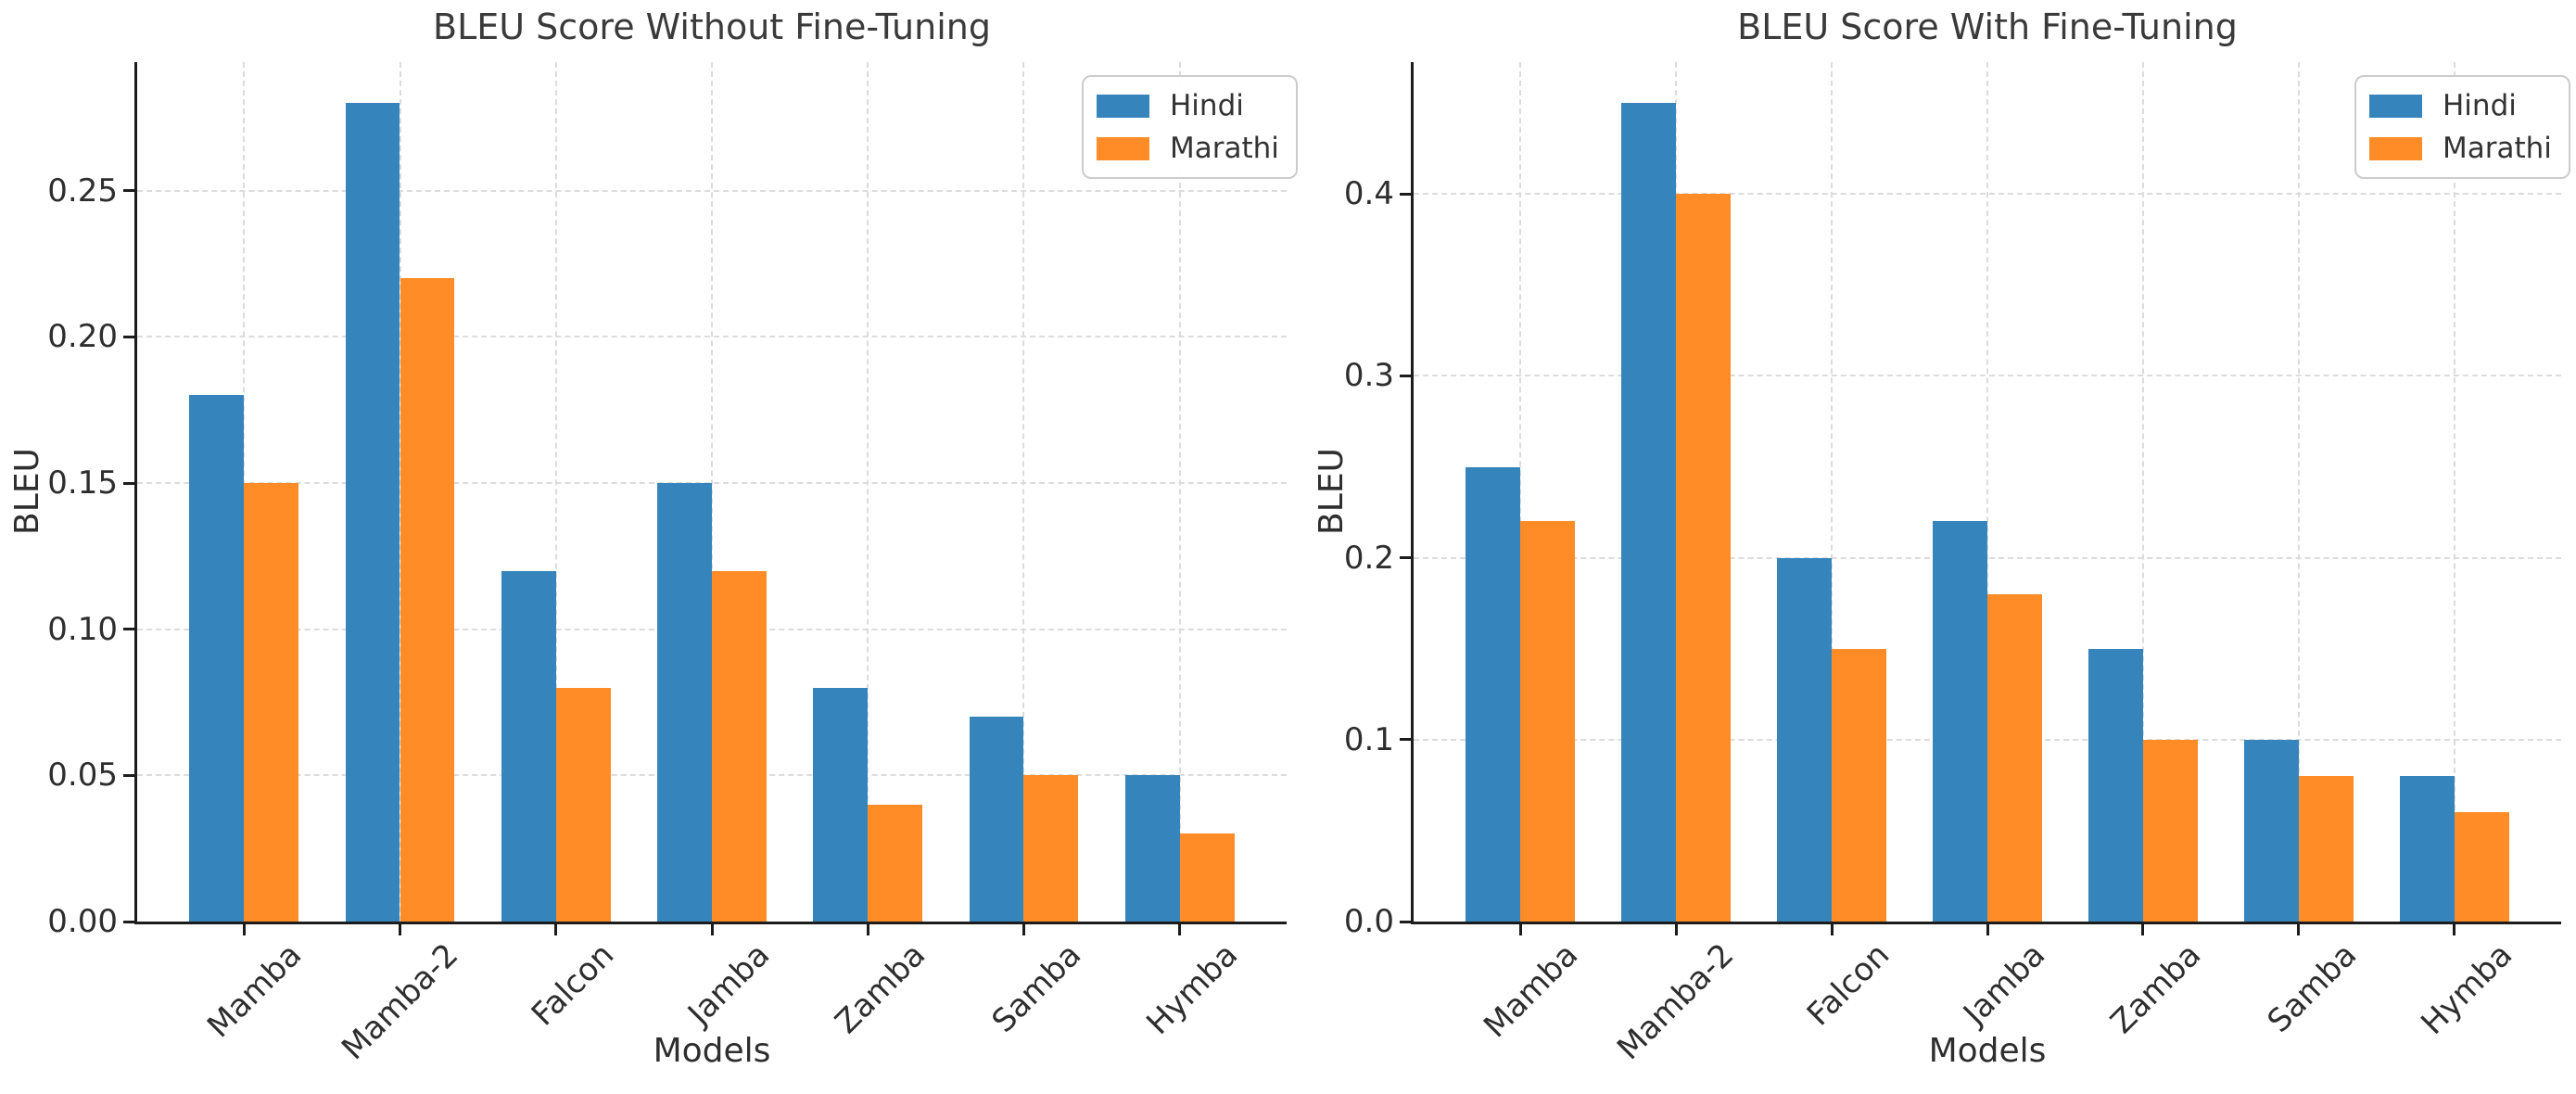 The image size is (2576, 1094). I want to click on y-tick-label: 0.4, so click(1368, 194).